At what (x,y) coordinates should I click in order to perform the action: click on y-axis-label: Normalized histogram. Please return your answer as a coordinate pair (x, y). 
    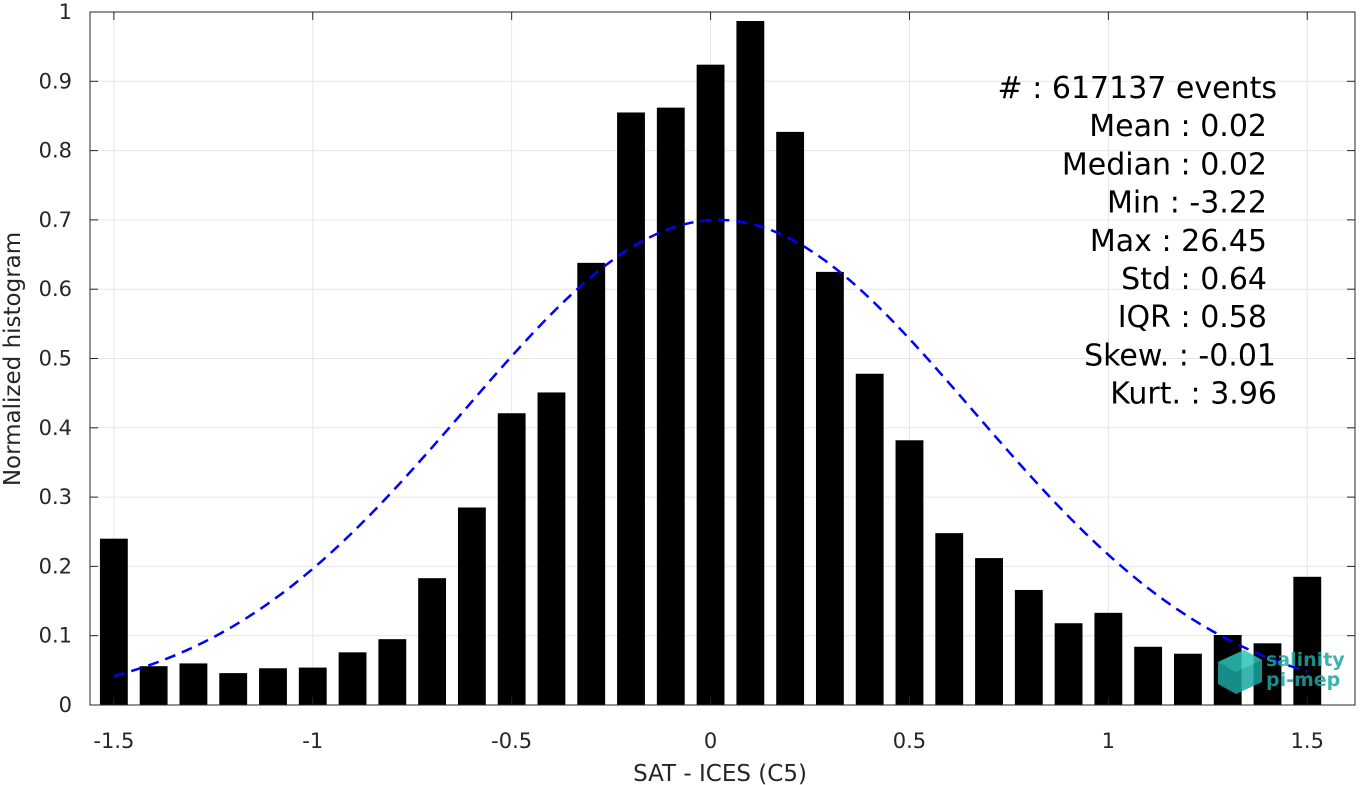
    Looking at the image, I should click on (13, 359).